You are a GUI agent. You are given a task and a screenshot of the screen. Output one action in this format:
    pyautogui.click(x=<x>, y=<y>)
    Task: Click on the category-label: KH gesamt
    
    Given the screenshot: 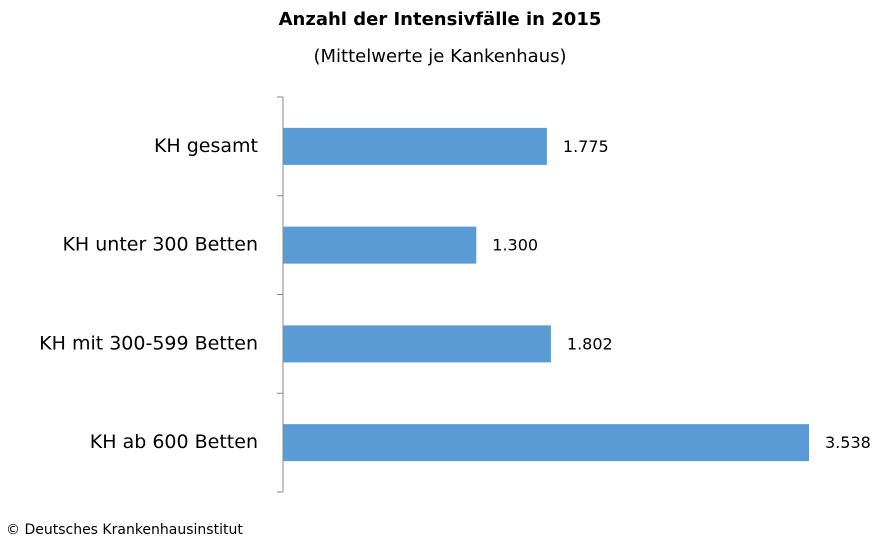 What is the action you would take?
    pyautogui.click(x=206, y=146)
    